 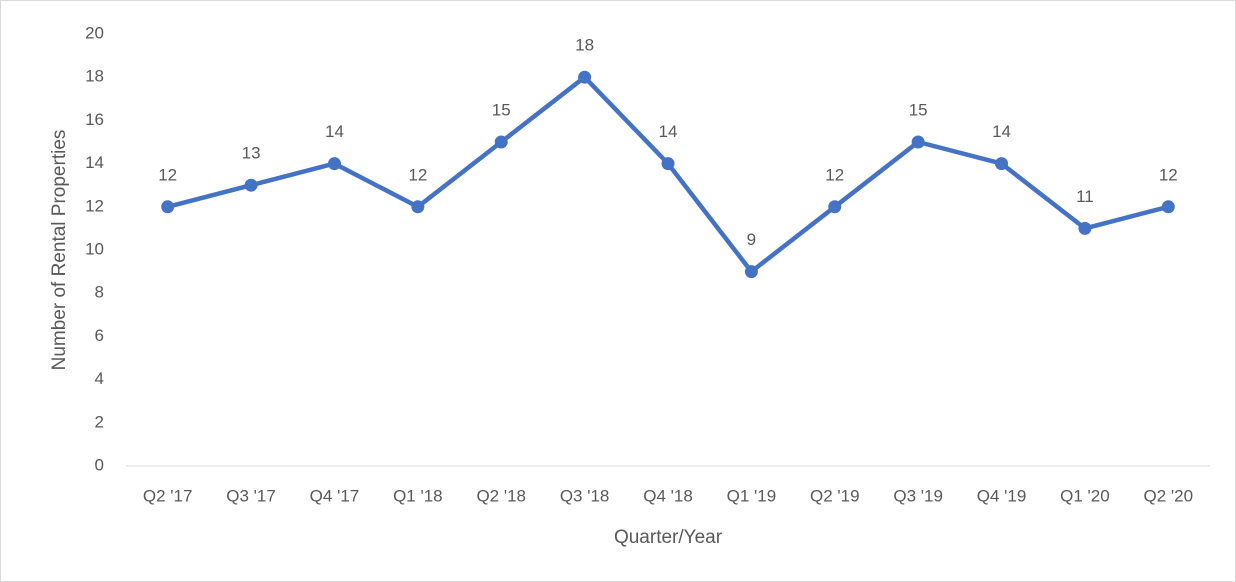 I want to click on data-label: 18, so click(x=584, y=45).